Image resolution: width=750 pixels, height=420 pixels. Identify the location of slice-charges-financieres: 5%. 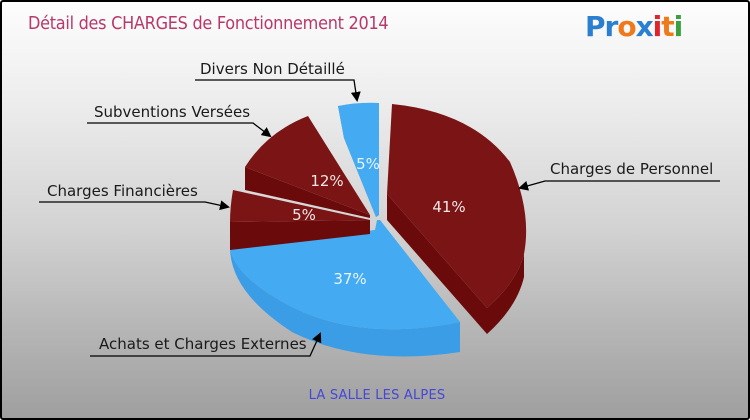
(300, 220).